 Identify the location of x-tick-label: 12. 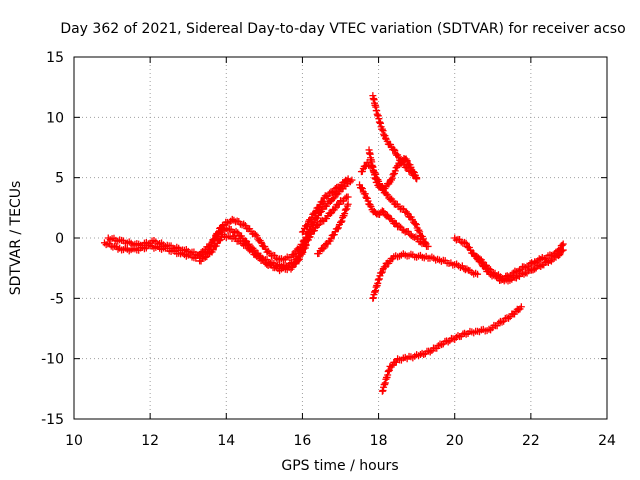
(150, 441).